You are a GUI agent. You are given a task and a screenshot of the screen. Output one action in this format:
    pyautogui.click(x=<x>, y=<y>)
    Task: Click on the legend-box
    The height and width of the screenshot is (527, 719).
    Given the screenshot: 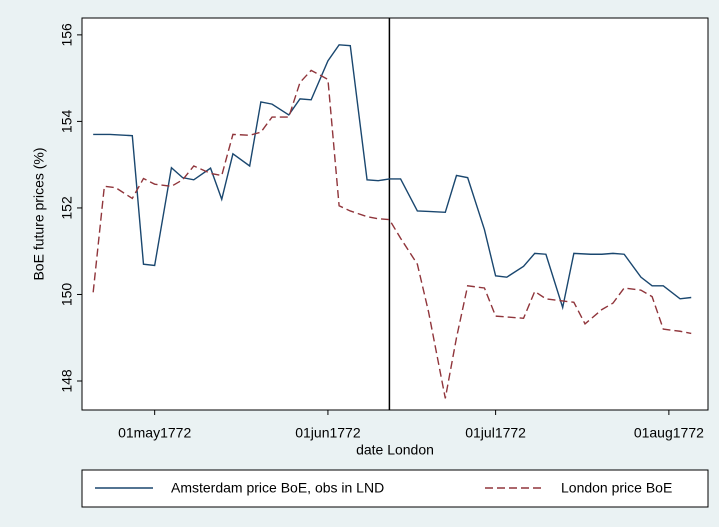 What is the action you would take?
    pyautogui.click(x=395, y=488)
    